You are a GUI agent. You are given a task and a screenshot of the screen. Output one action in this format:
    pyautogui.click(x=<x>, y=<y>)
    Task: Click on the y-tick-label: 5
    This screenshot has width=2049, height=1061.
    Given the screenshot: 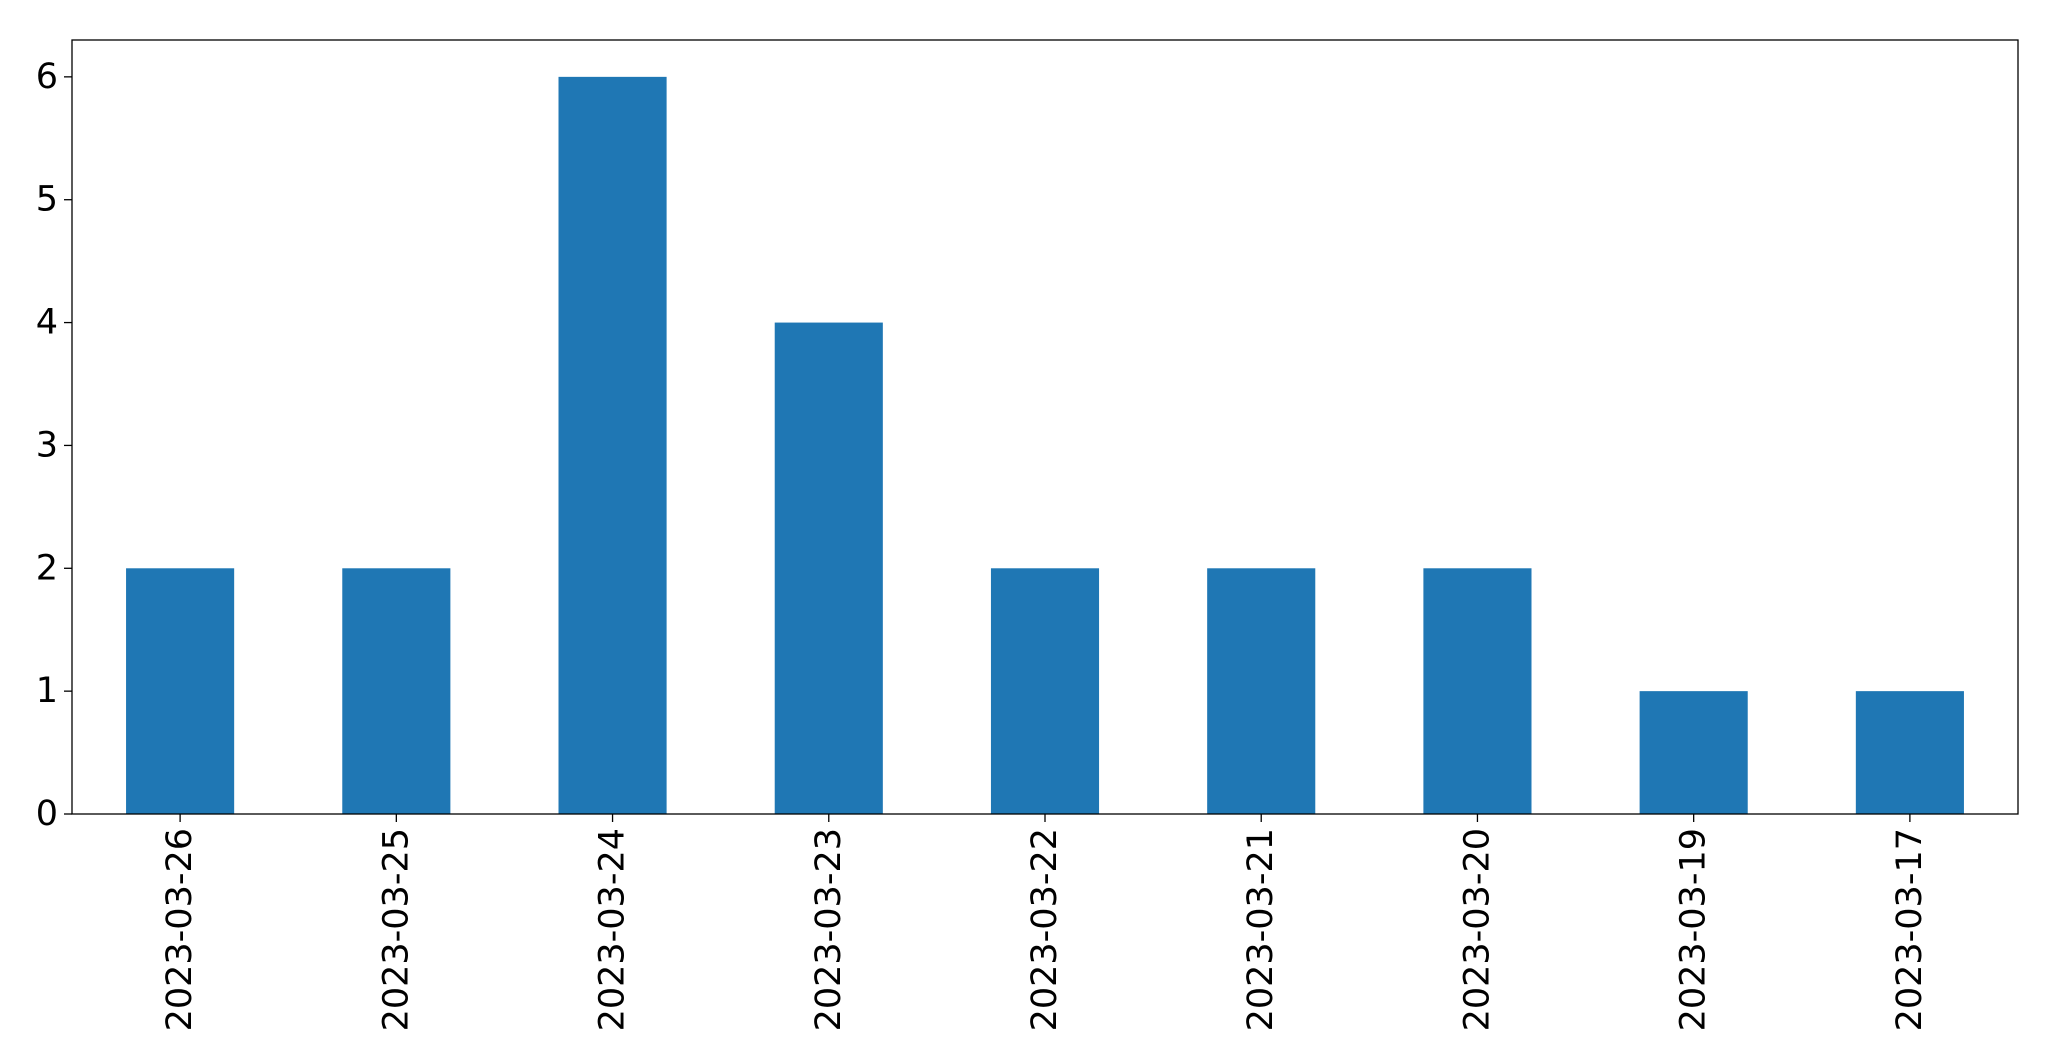 What is the action you would take?
    pyautogui.click(x=47, y=200)
    